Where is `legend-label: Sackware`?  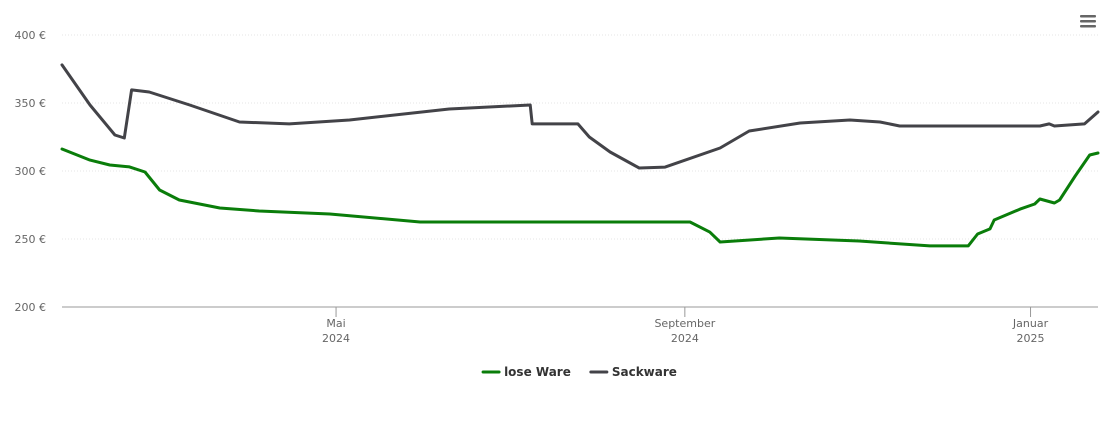 legend-label: Sackware is located at coordinates (644, 372).